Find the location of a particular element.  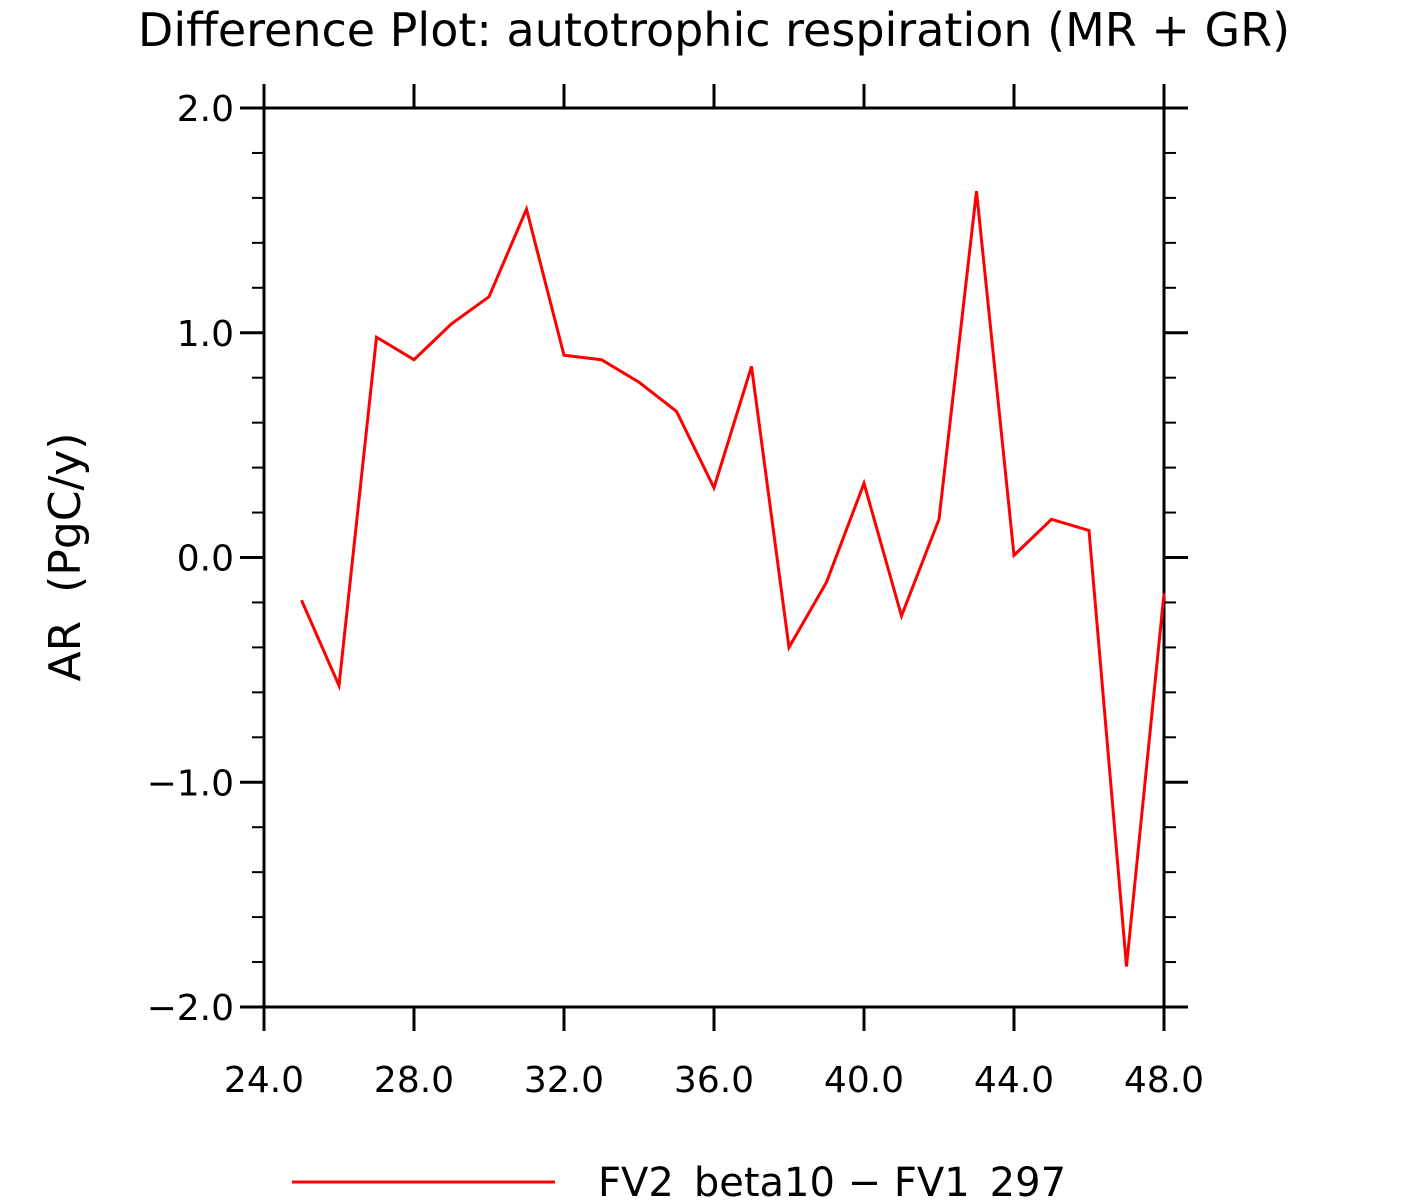

x-tick-label: 36.0 is located at coordinates (714, 1080).